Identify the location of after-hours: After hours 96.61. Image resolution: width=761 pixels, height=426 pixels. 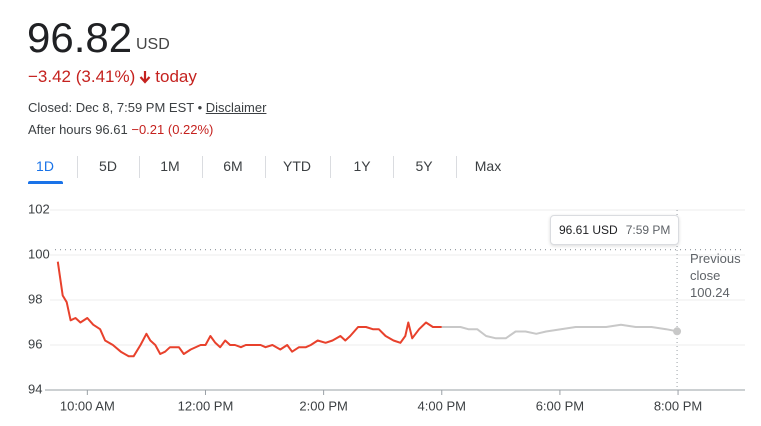
(78, 129).